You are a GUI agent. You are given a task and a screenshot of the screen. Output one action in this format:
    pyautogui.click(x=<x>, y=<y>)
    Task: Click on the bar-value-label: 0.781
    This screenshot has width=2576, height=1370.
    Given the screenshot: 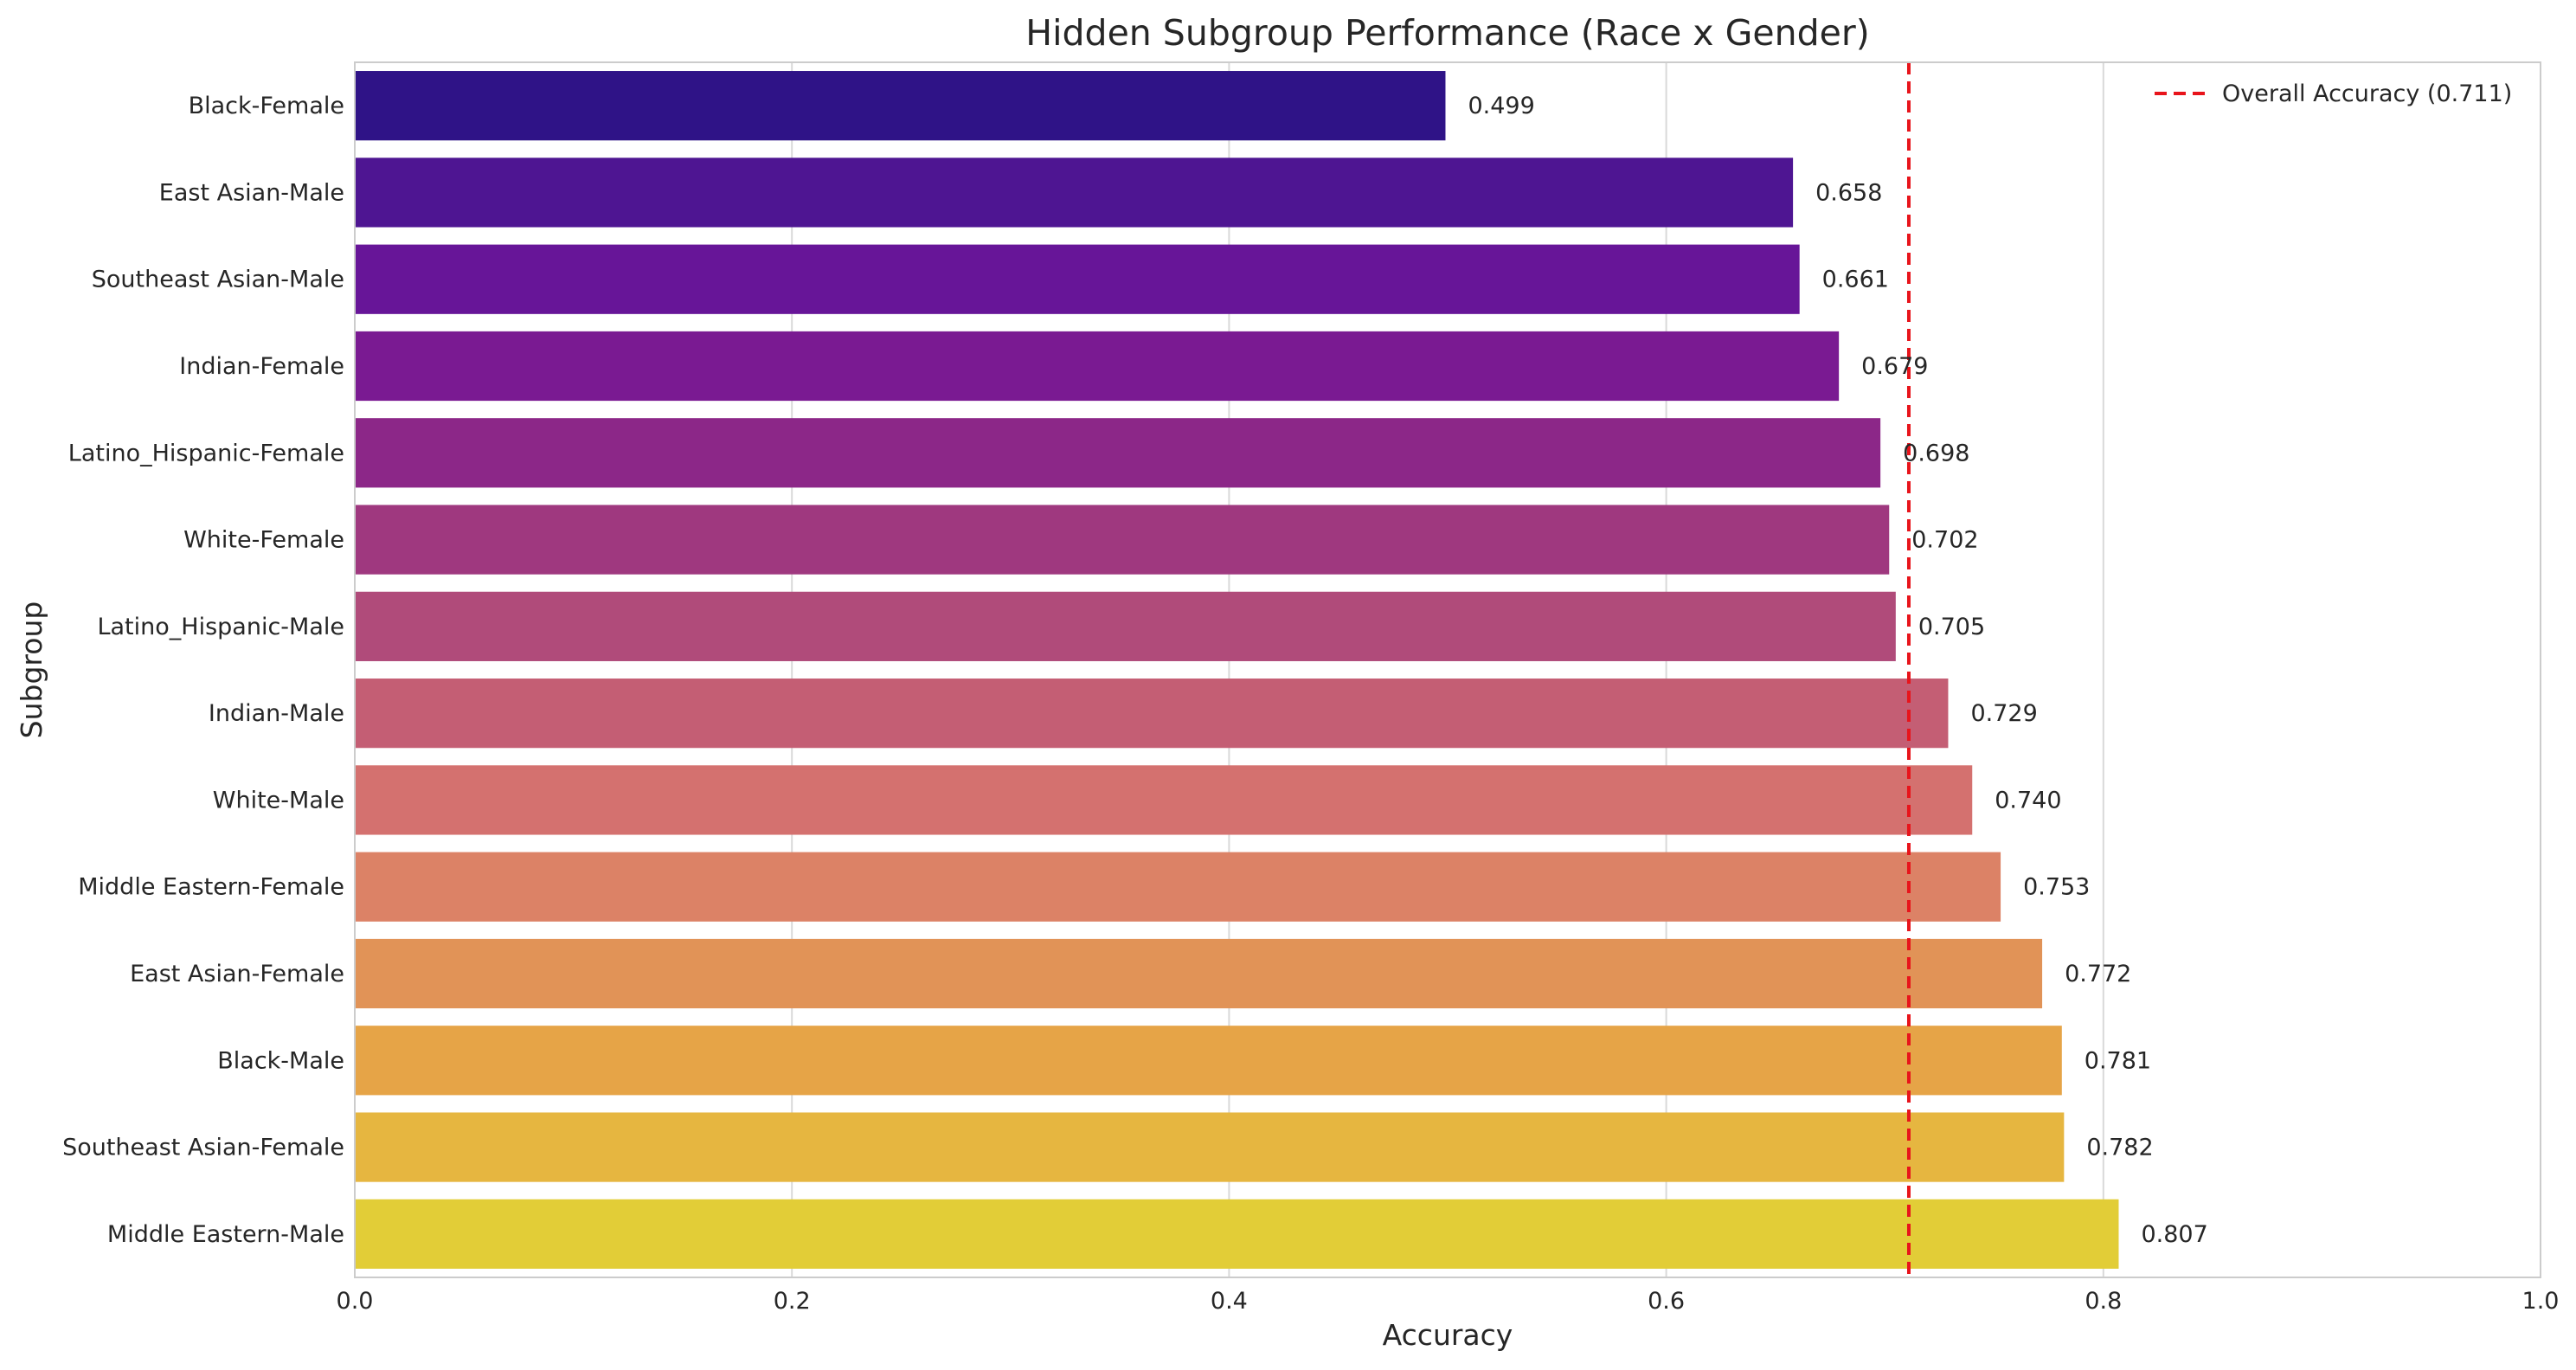 What is the action you would take?
    pyautogui.click(x=2118, y=1060)
    